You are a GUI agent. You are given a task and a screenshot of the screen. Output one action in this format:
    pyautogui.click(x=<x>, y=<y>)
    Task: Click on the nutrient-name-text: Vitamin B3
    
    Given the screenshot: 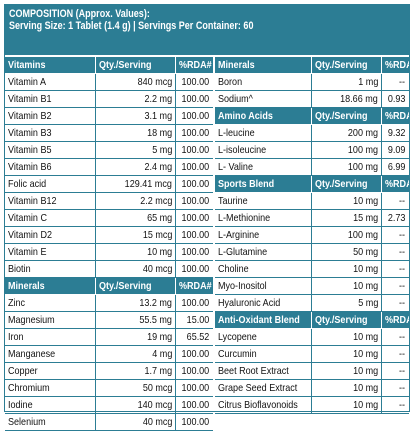 What is the action you would take?
    pyautogui.click(x=30, y=133)
    